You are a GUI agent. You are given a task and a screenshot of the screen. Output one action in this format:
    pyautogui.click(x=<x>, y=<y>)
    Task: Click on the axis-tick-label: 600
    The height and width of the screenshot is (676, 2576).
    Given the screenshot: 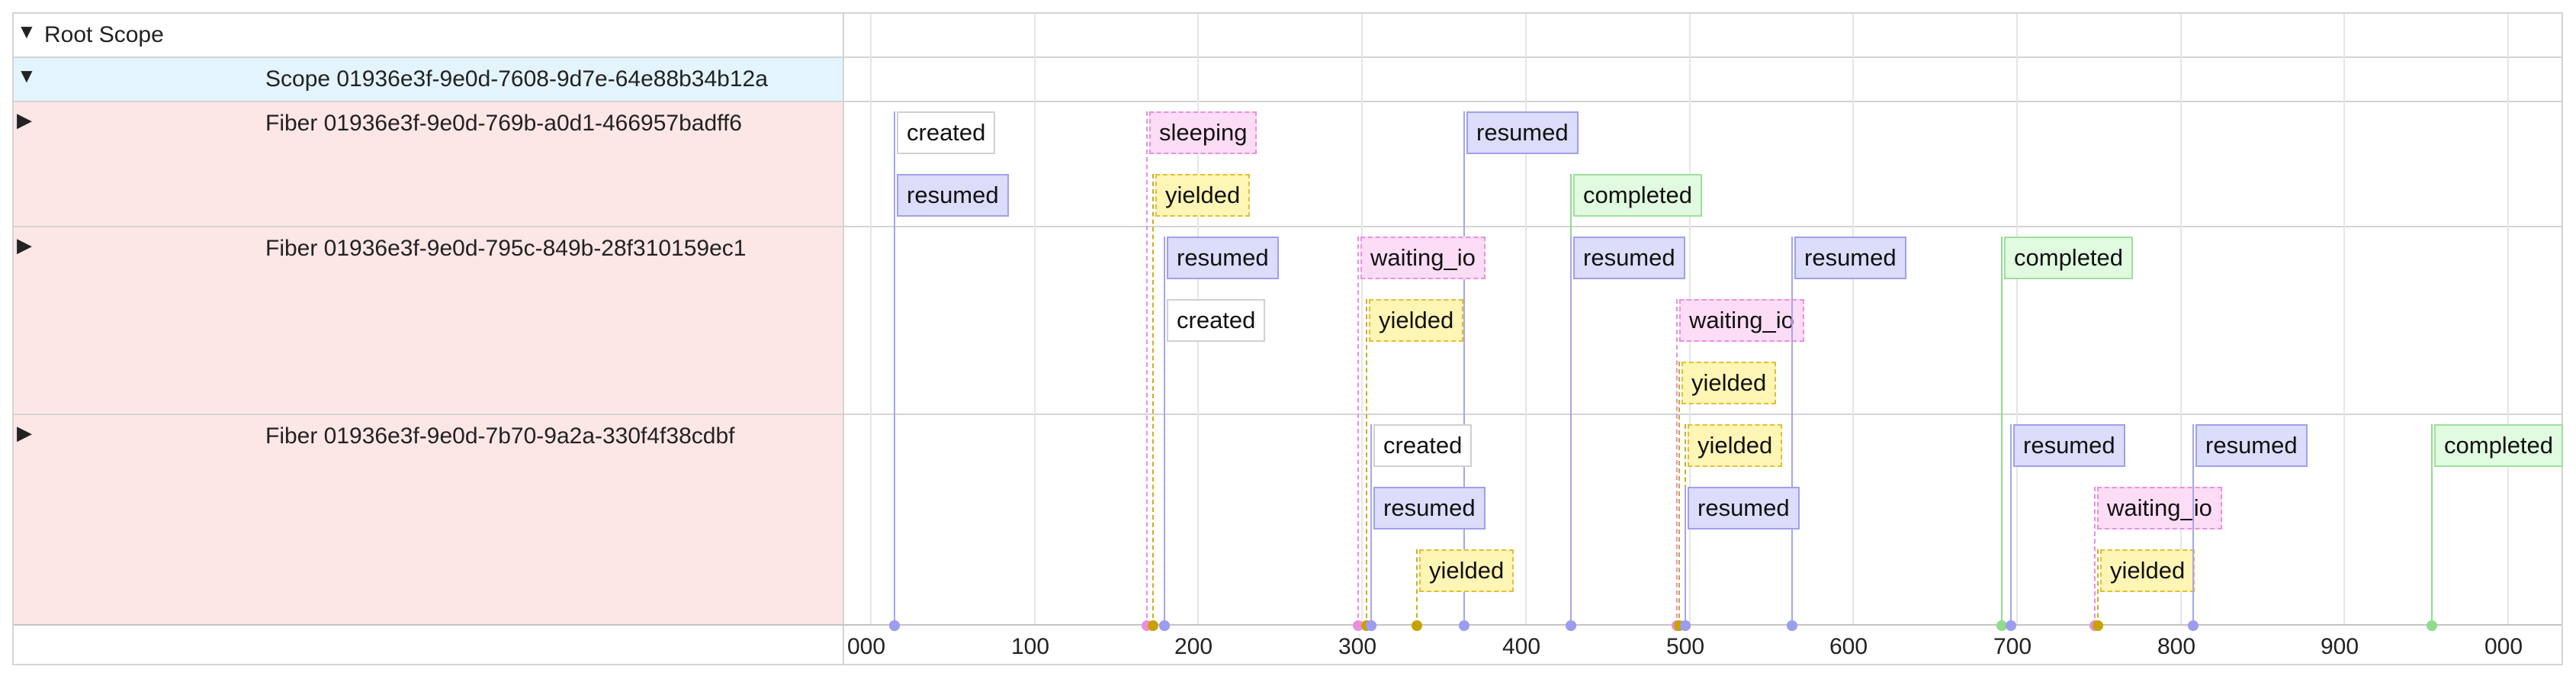 What is the action you would take?
    pyautogui.click(x=1849, y=646)
    